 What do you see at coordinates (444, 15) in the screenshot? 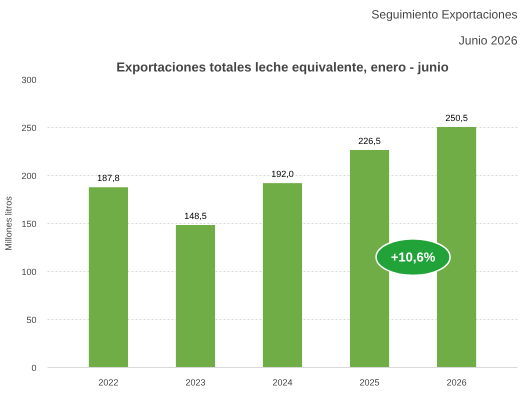
I see `text: Seguimiento Exportaciones` at bounding box center [444, 15].